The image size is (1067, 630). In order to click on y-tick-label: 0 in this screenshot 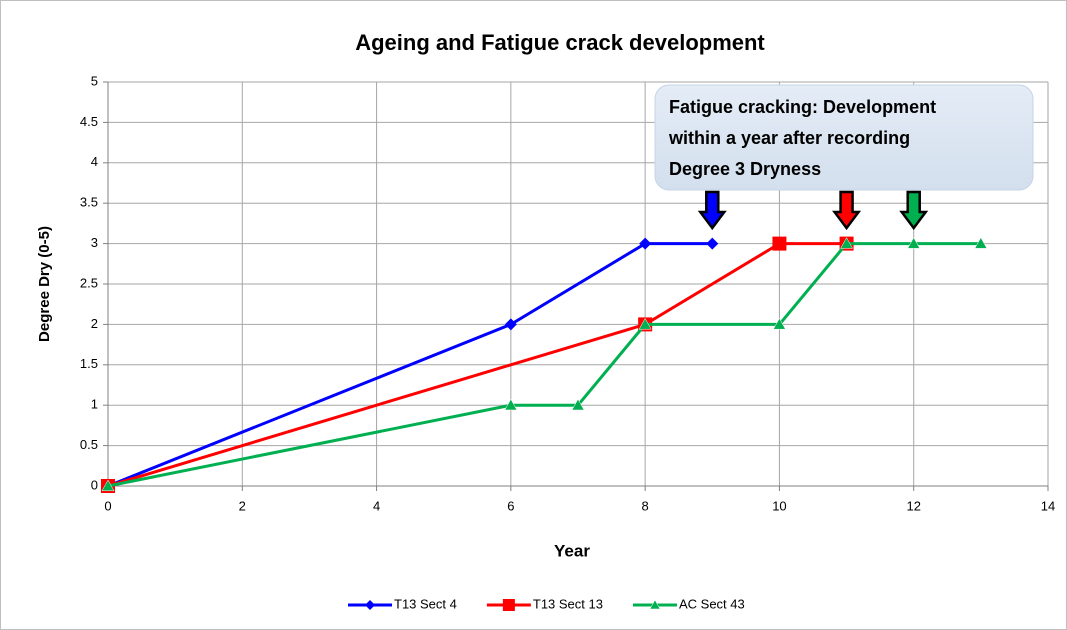, I will do `click(94, 484)`.